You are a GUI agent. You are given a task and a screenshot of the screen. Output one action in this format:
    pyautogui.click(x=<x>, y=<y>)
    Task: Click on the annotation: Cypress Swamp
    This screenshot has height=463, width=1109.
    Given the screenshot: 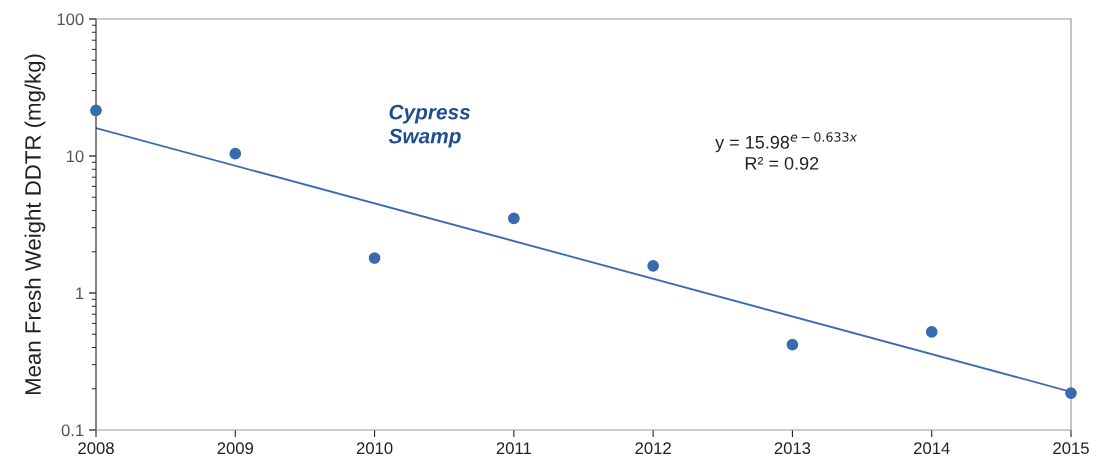 What is the action you would take?
    pyautogui.click(x=429, y=126)
    